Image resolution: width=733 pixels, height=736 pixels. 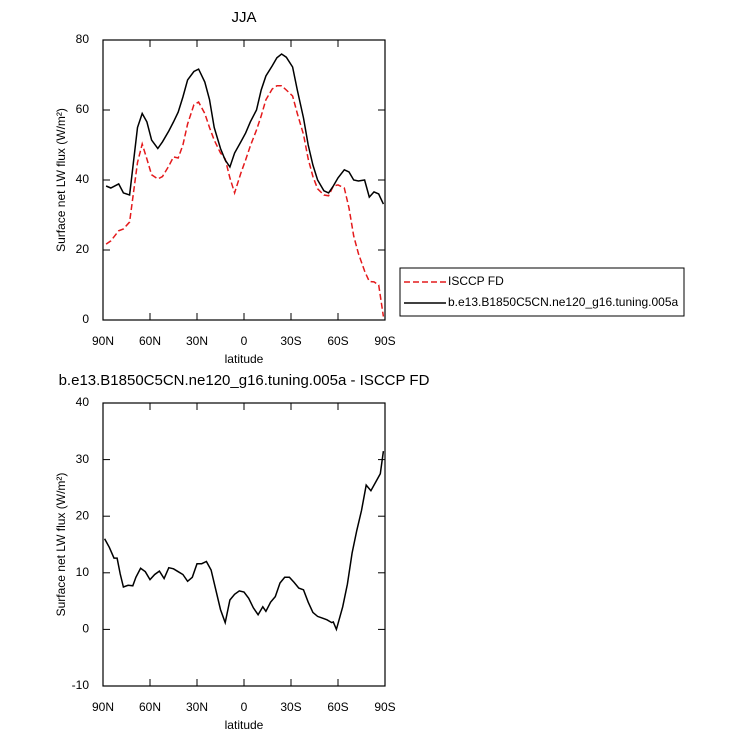 What do you see at coordinates (83, 39) in the screenshot?
I see `y-tick-label: 80` at bounding box center [83, 39].